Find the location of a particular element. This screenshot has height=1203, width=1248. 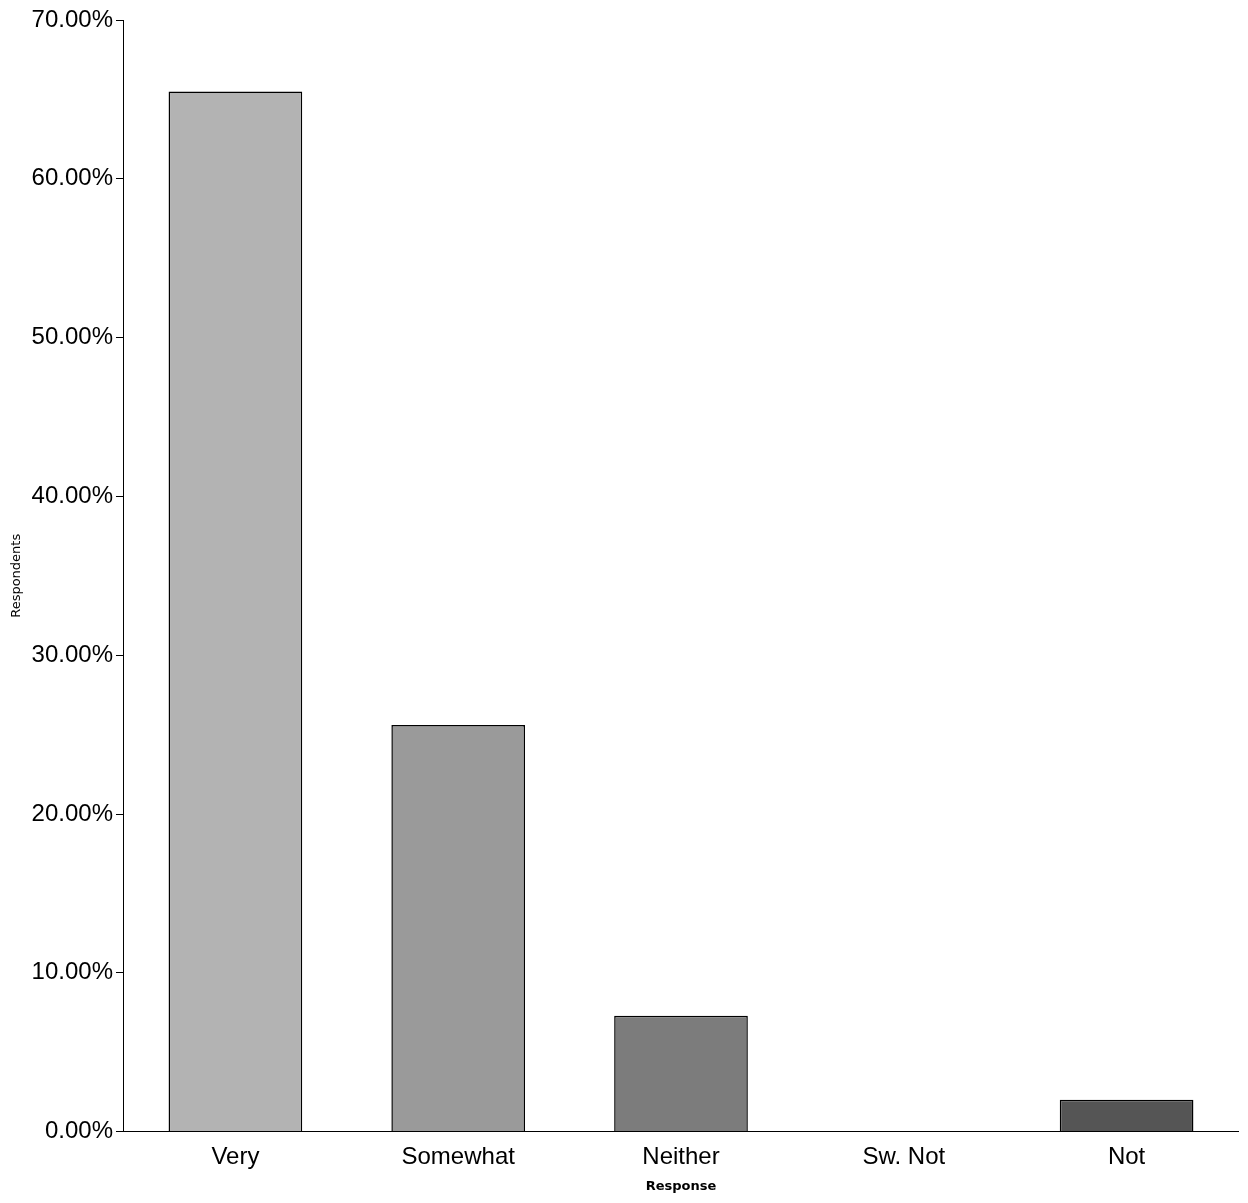

y-tick-label: 20.00% is located at coordinates (72, 812).